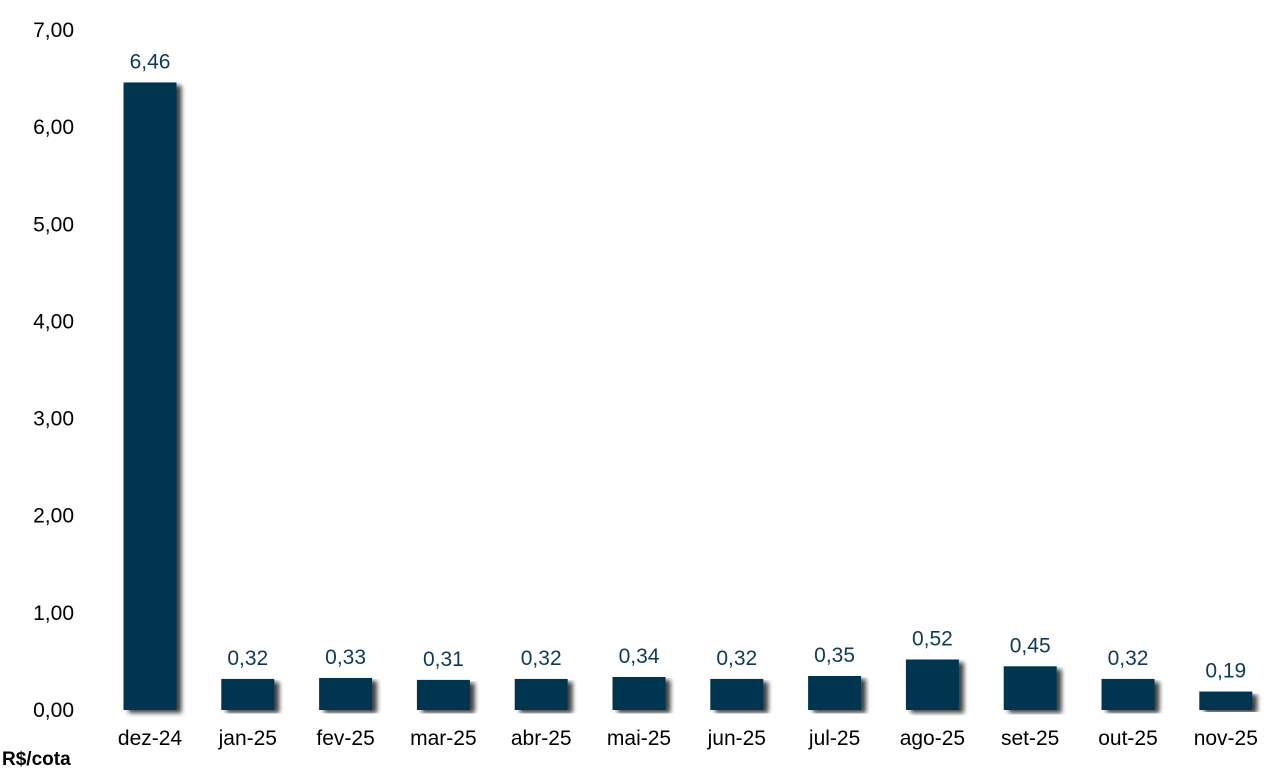  What do you see at coordinates (53, 127) in the screenshot?
I see `y-tick-label: 6,00` at bounding box center [53, 127].